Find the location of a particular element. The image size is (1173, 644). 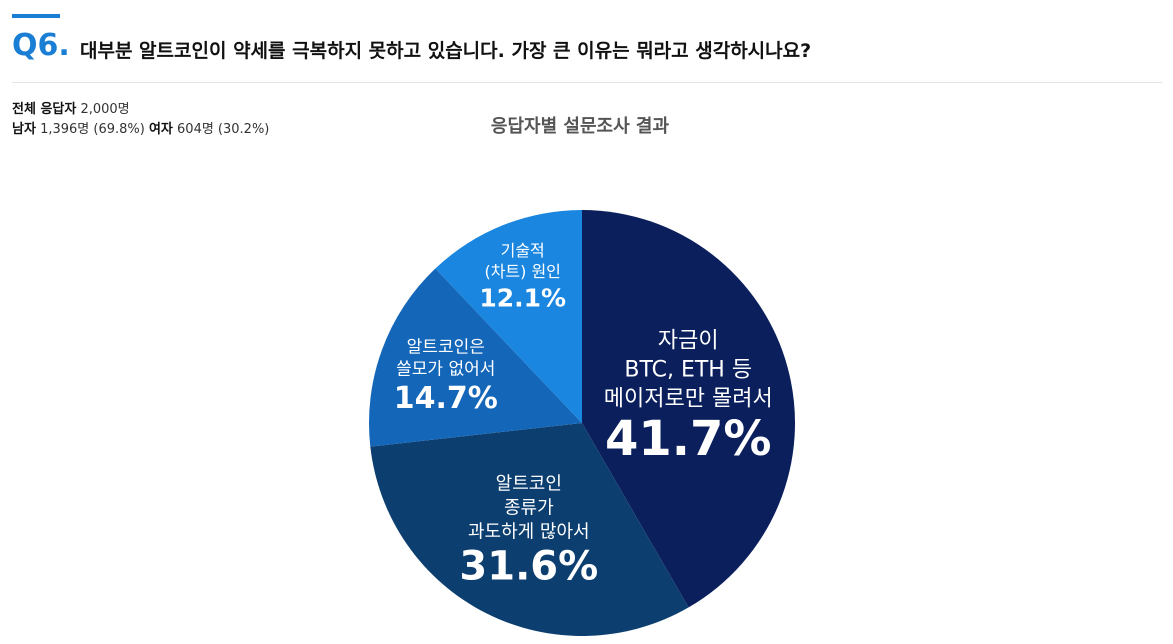

accent-bar is located at coordinates (36, 16).